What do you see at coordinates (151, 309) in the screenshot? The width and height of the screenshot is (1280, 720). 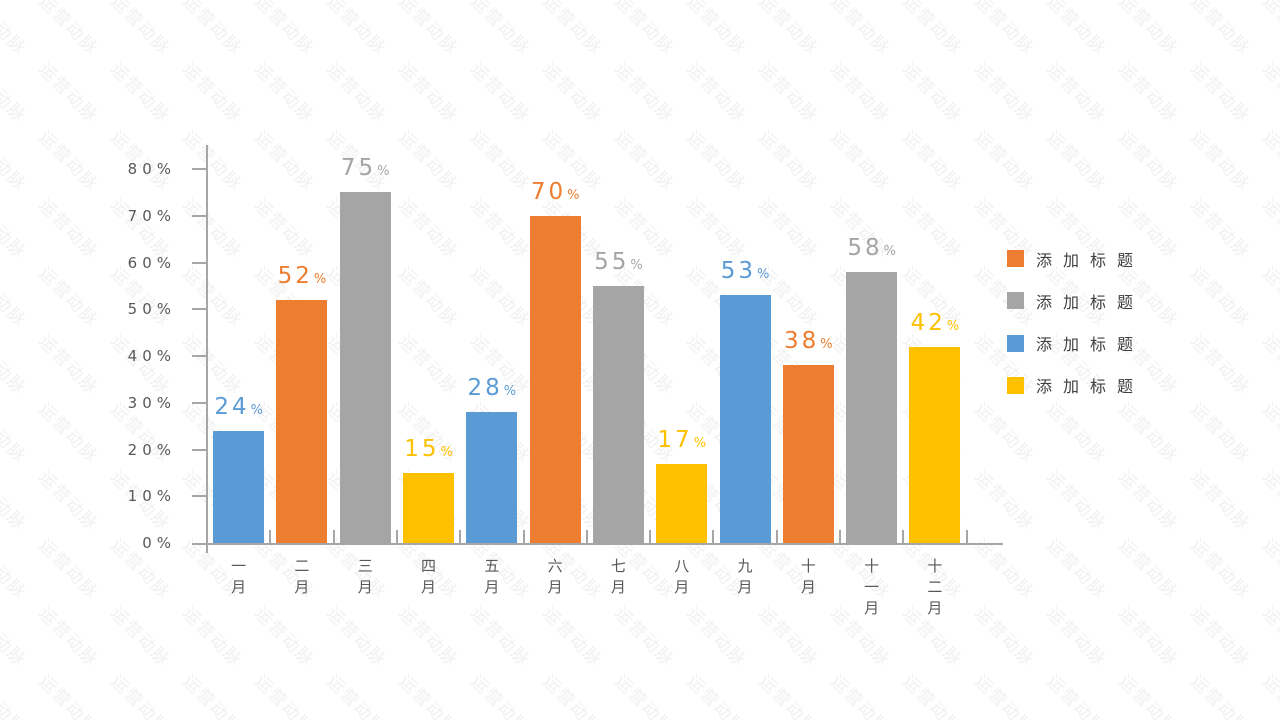 I see `y-axis-tick-label: 50%` at bounding box center [151, 309].